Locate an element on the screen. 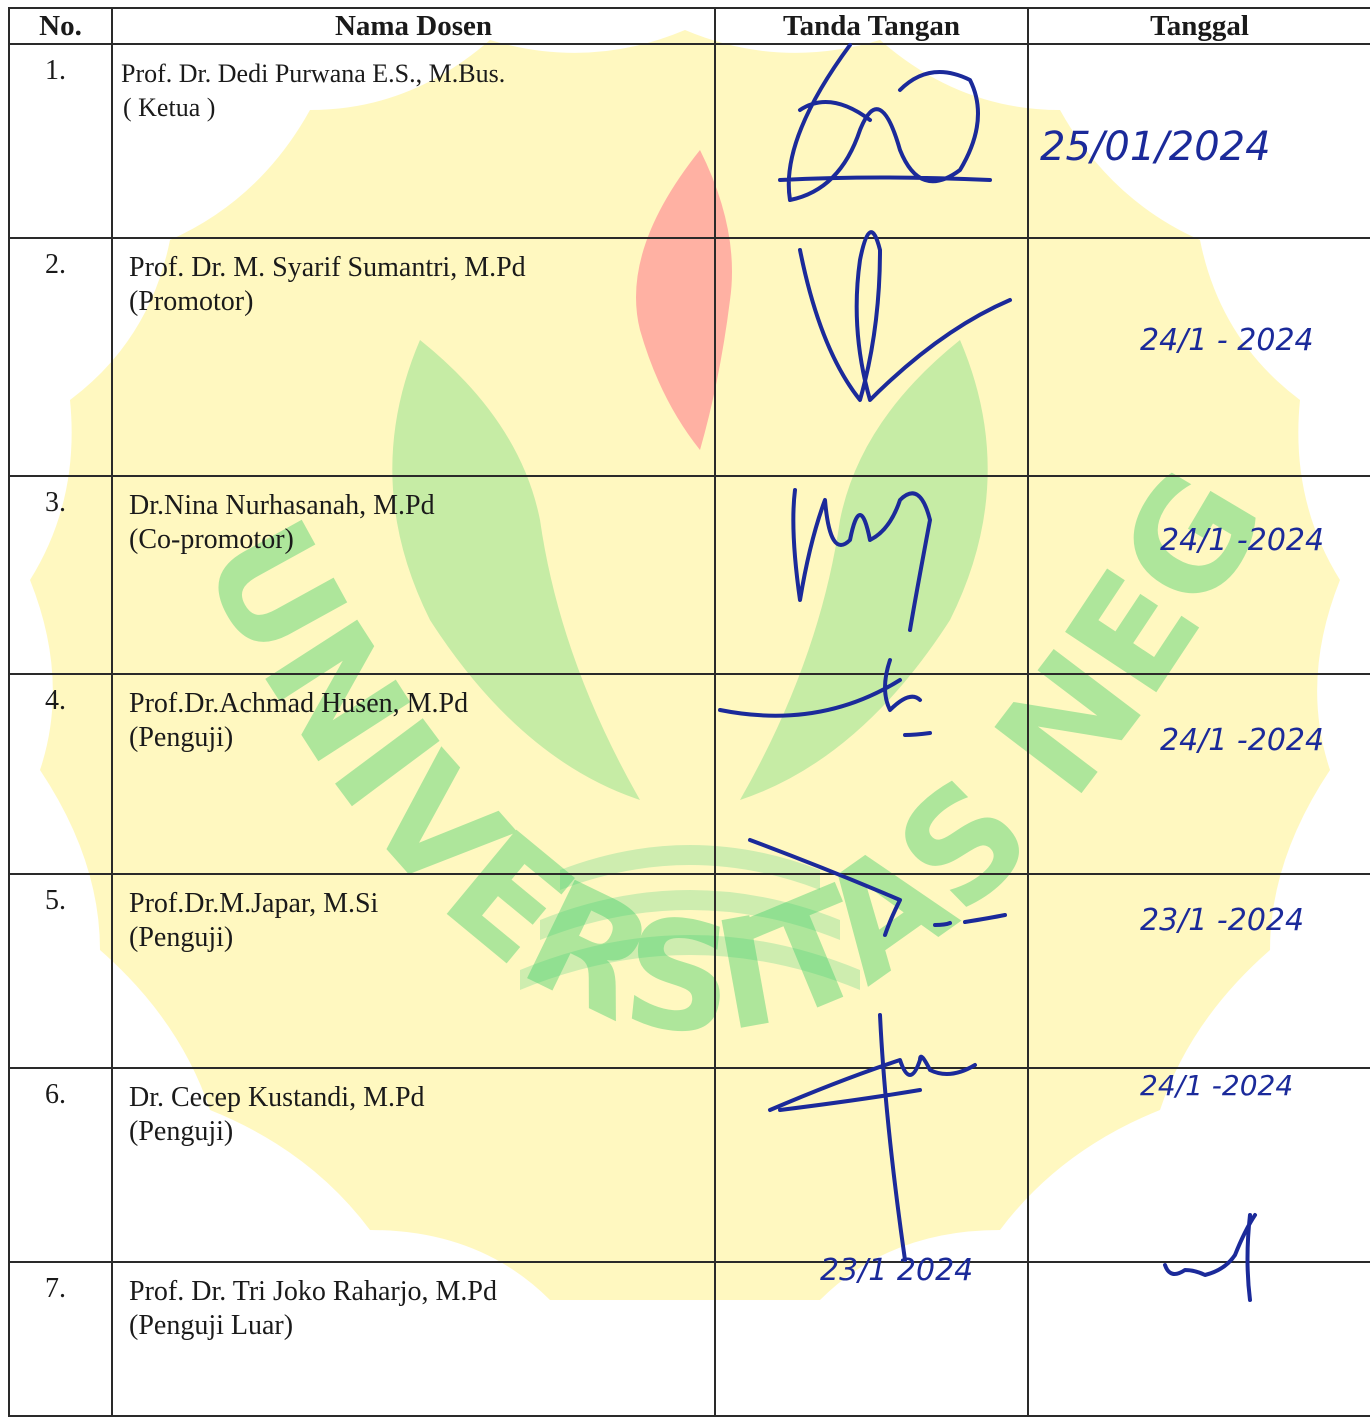  lecturer-cell: Prof.Dr.M.Japar, M.Si (Penguji) is located at coordinates (413, 971).